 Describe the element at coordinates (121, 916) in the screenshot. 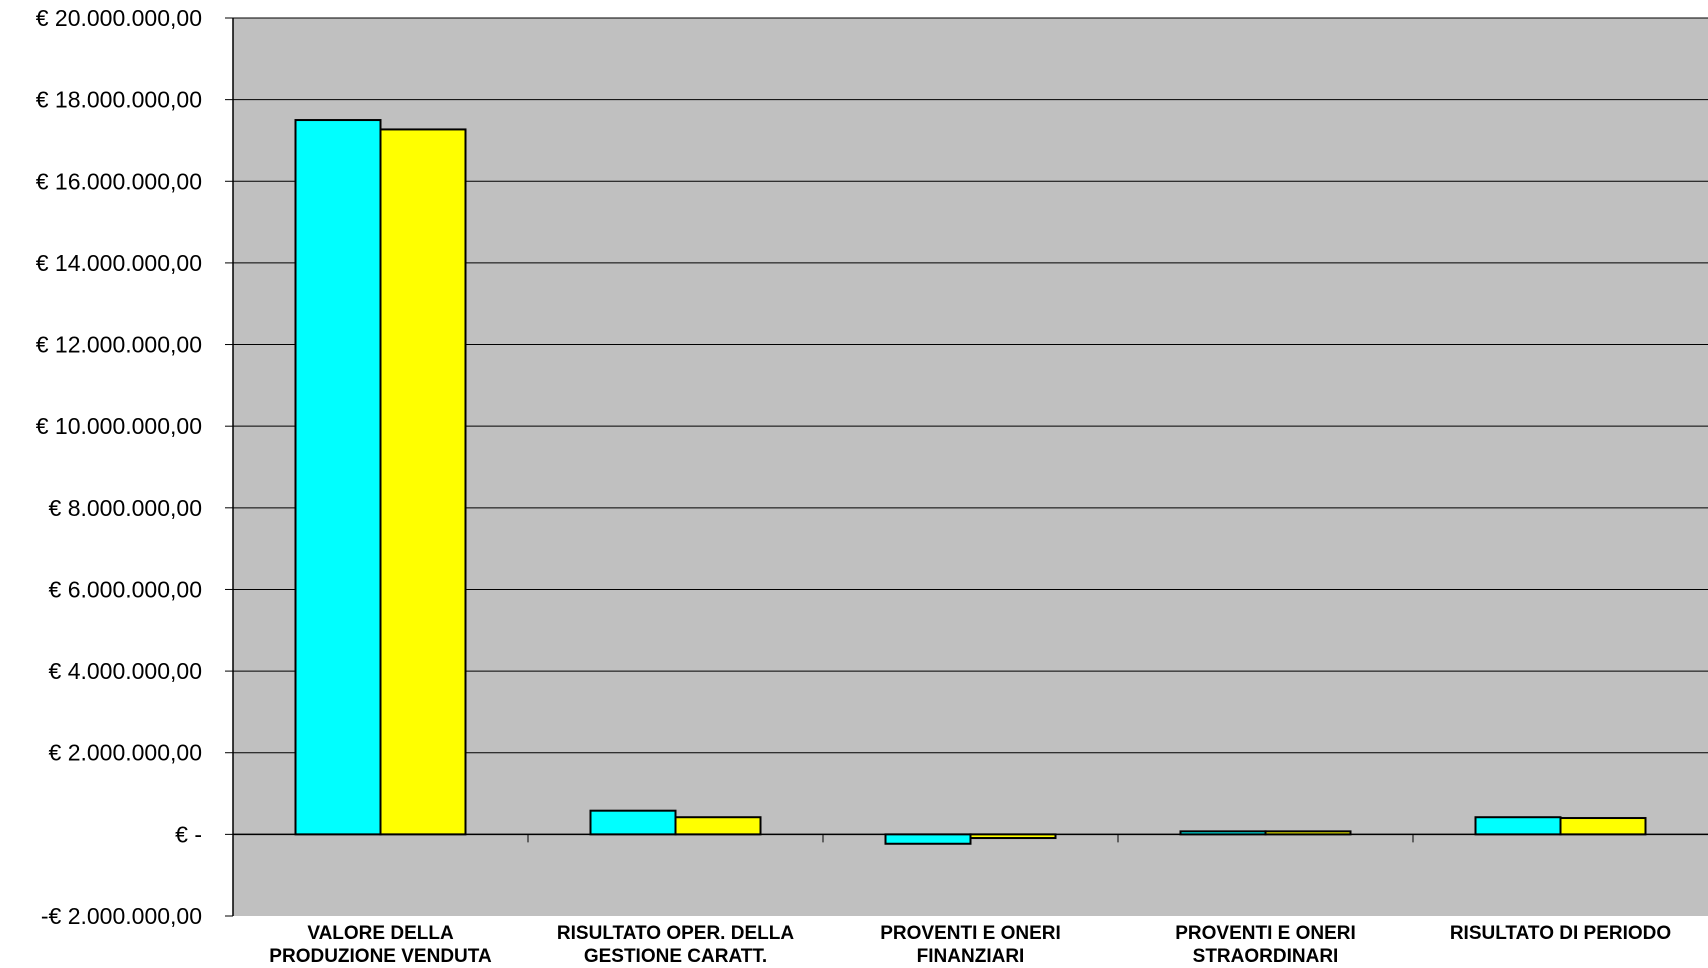

I see `y-tick-label: -€ 2.000.000,00` at that location.